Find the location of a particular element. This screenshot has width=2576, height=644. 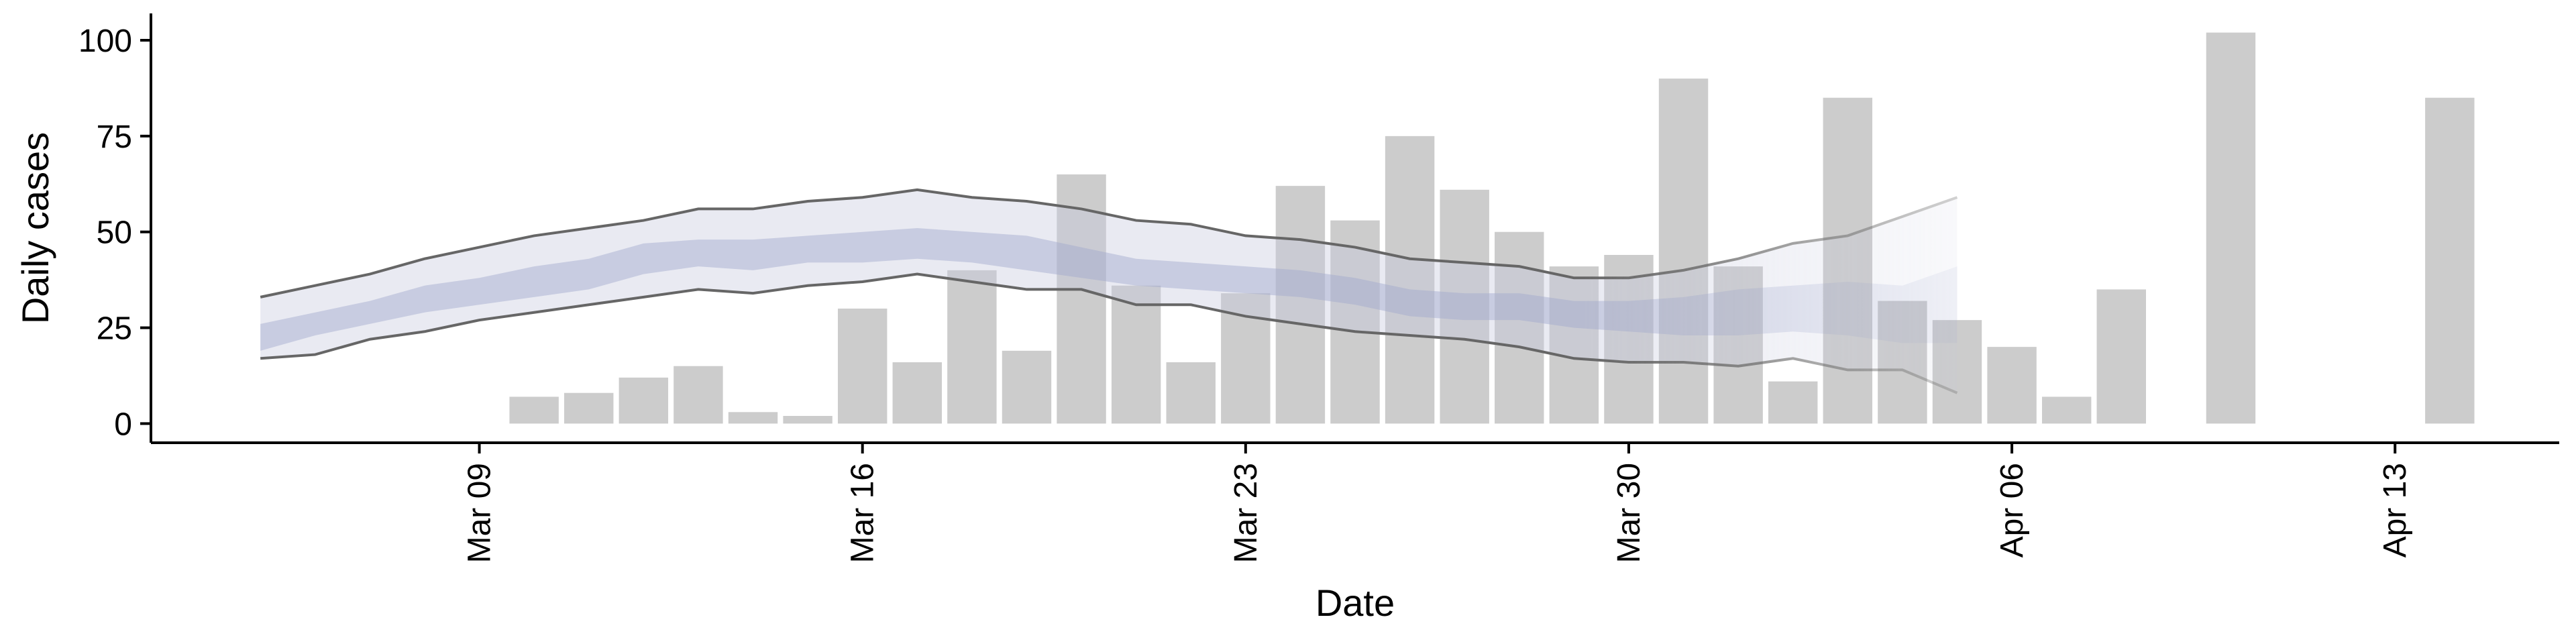

inner-interval is located at coordinates (1108, 289).